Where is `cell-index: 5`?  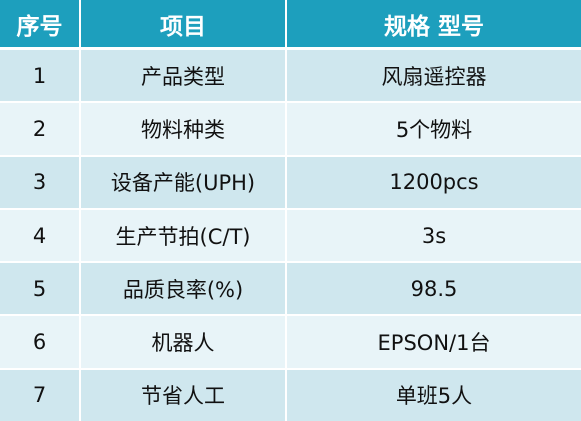 cell-index: 5 is located at coordinates (40, 288).